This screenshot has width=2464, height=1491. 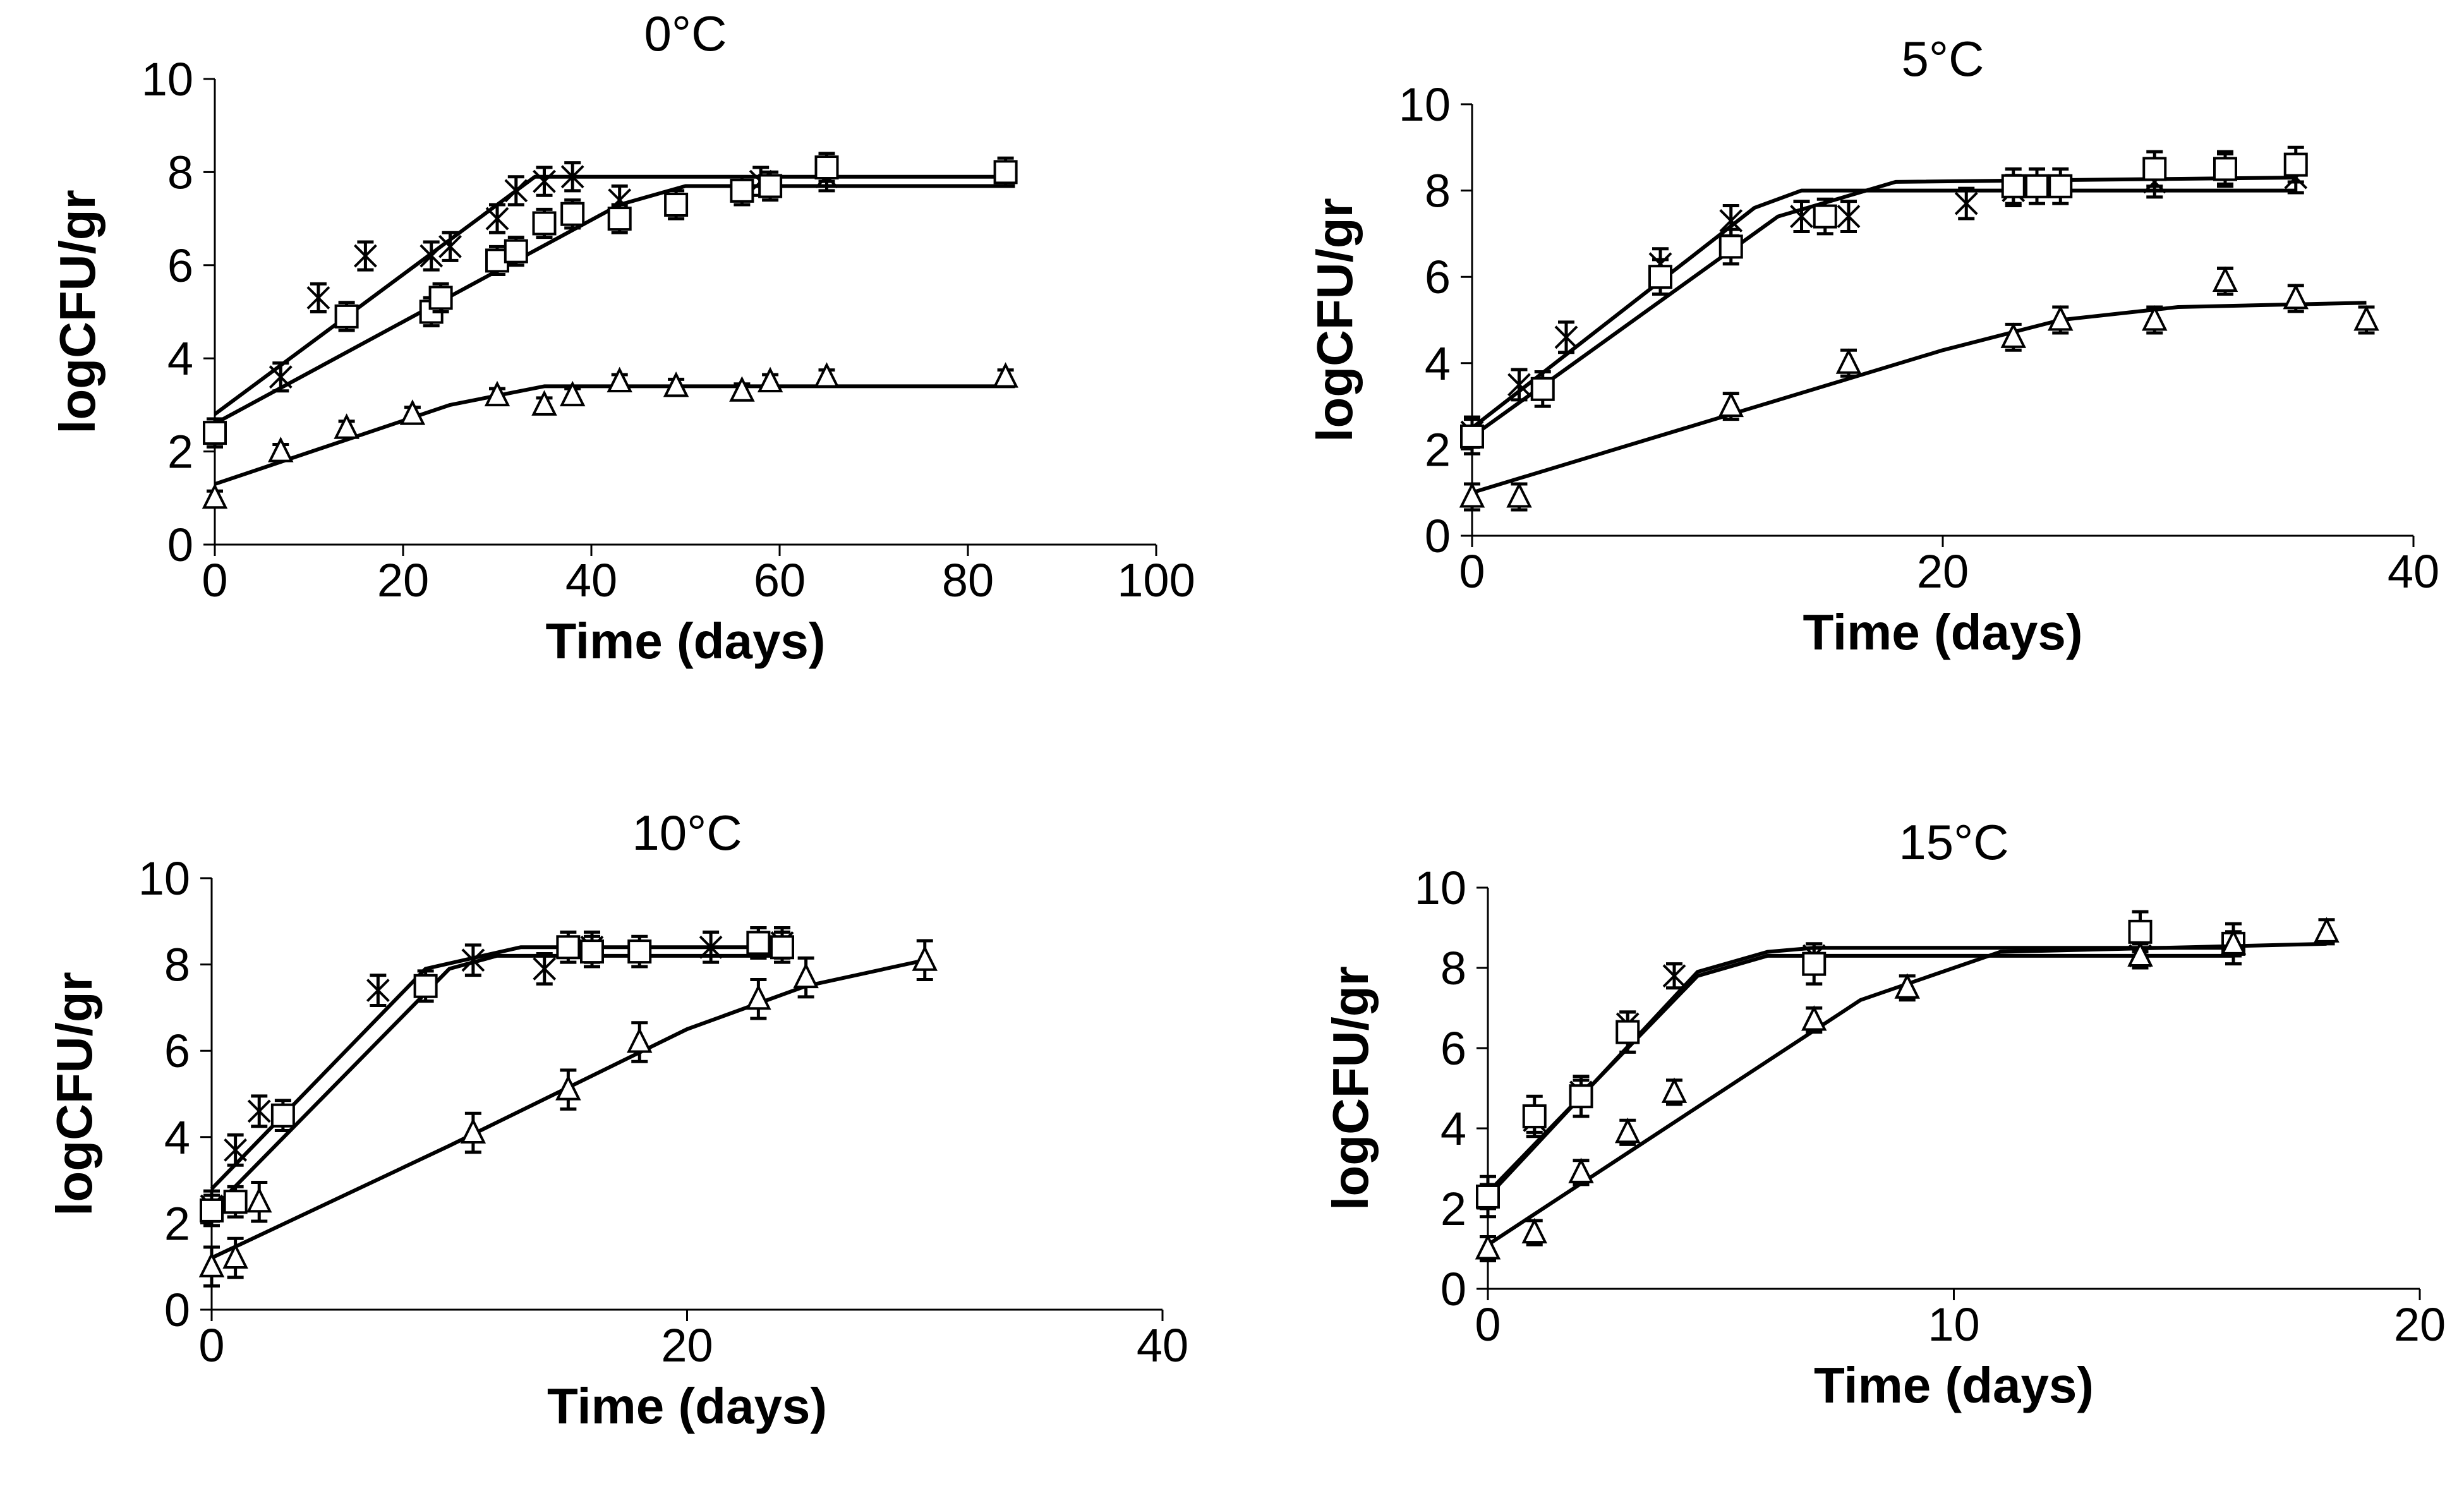 What do you see at coordinates (1453, 1209) in the screenshot?
I see `y-tick-label: 2` at bounding box center [1453, 1209].